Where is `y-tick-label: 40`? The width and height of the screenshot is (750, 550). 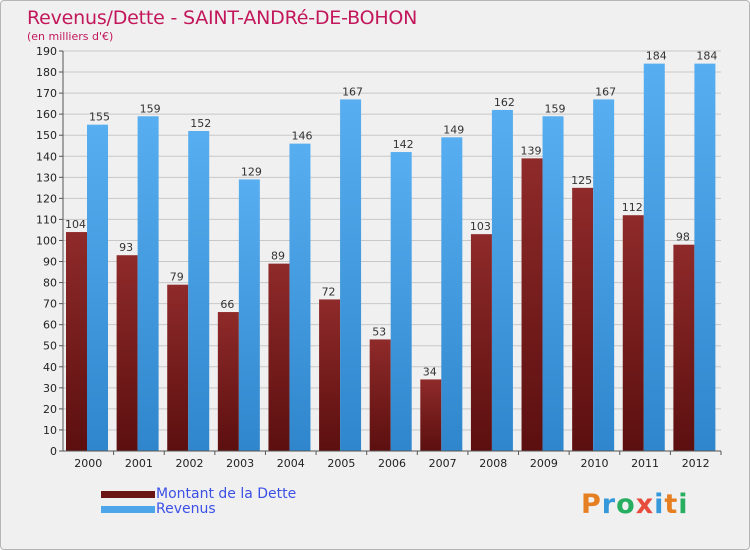 y-tick-label: 40 is located at coordinates (50, 367).